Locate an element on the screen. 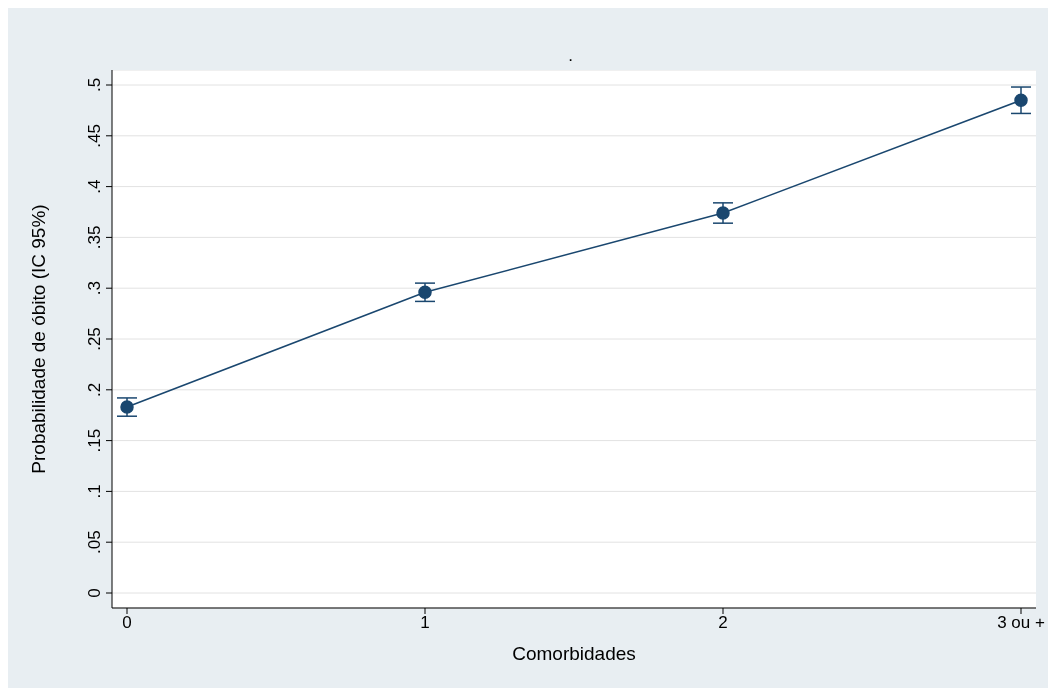 Image resolution: width=1052 pixels, height=693 pixels. x-tick-label: 1 is located at coordinates (425, 623).